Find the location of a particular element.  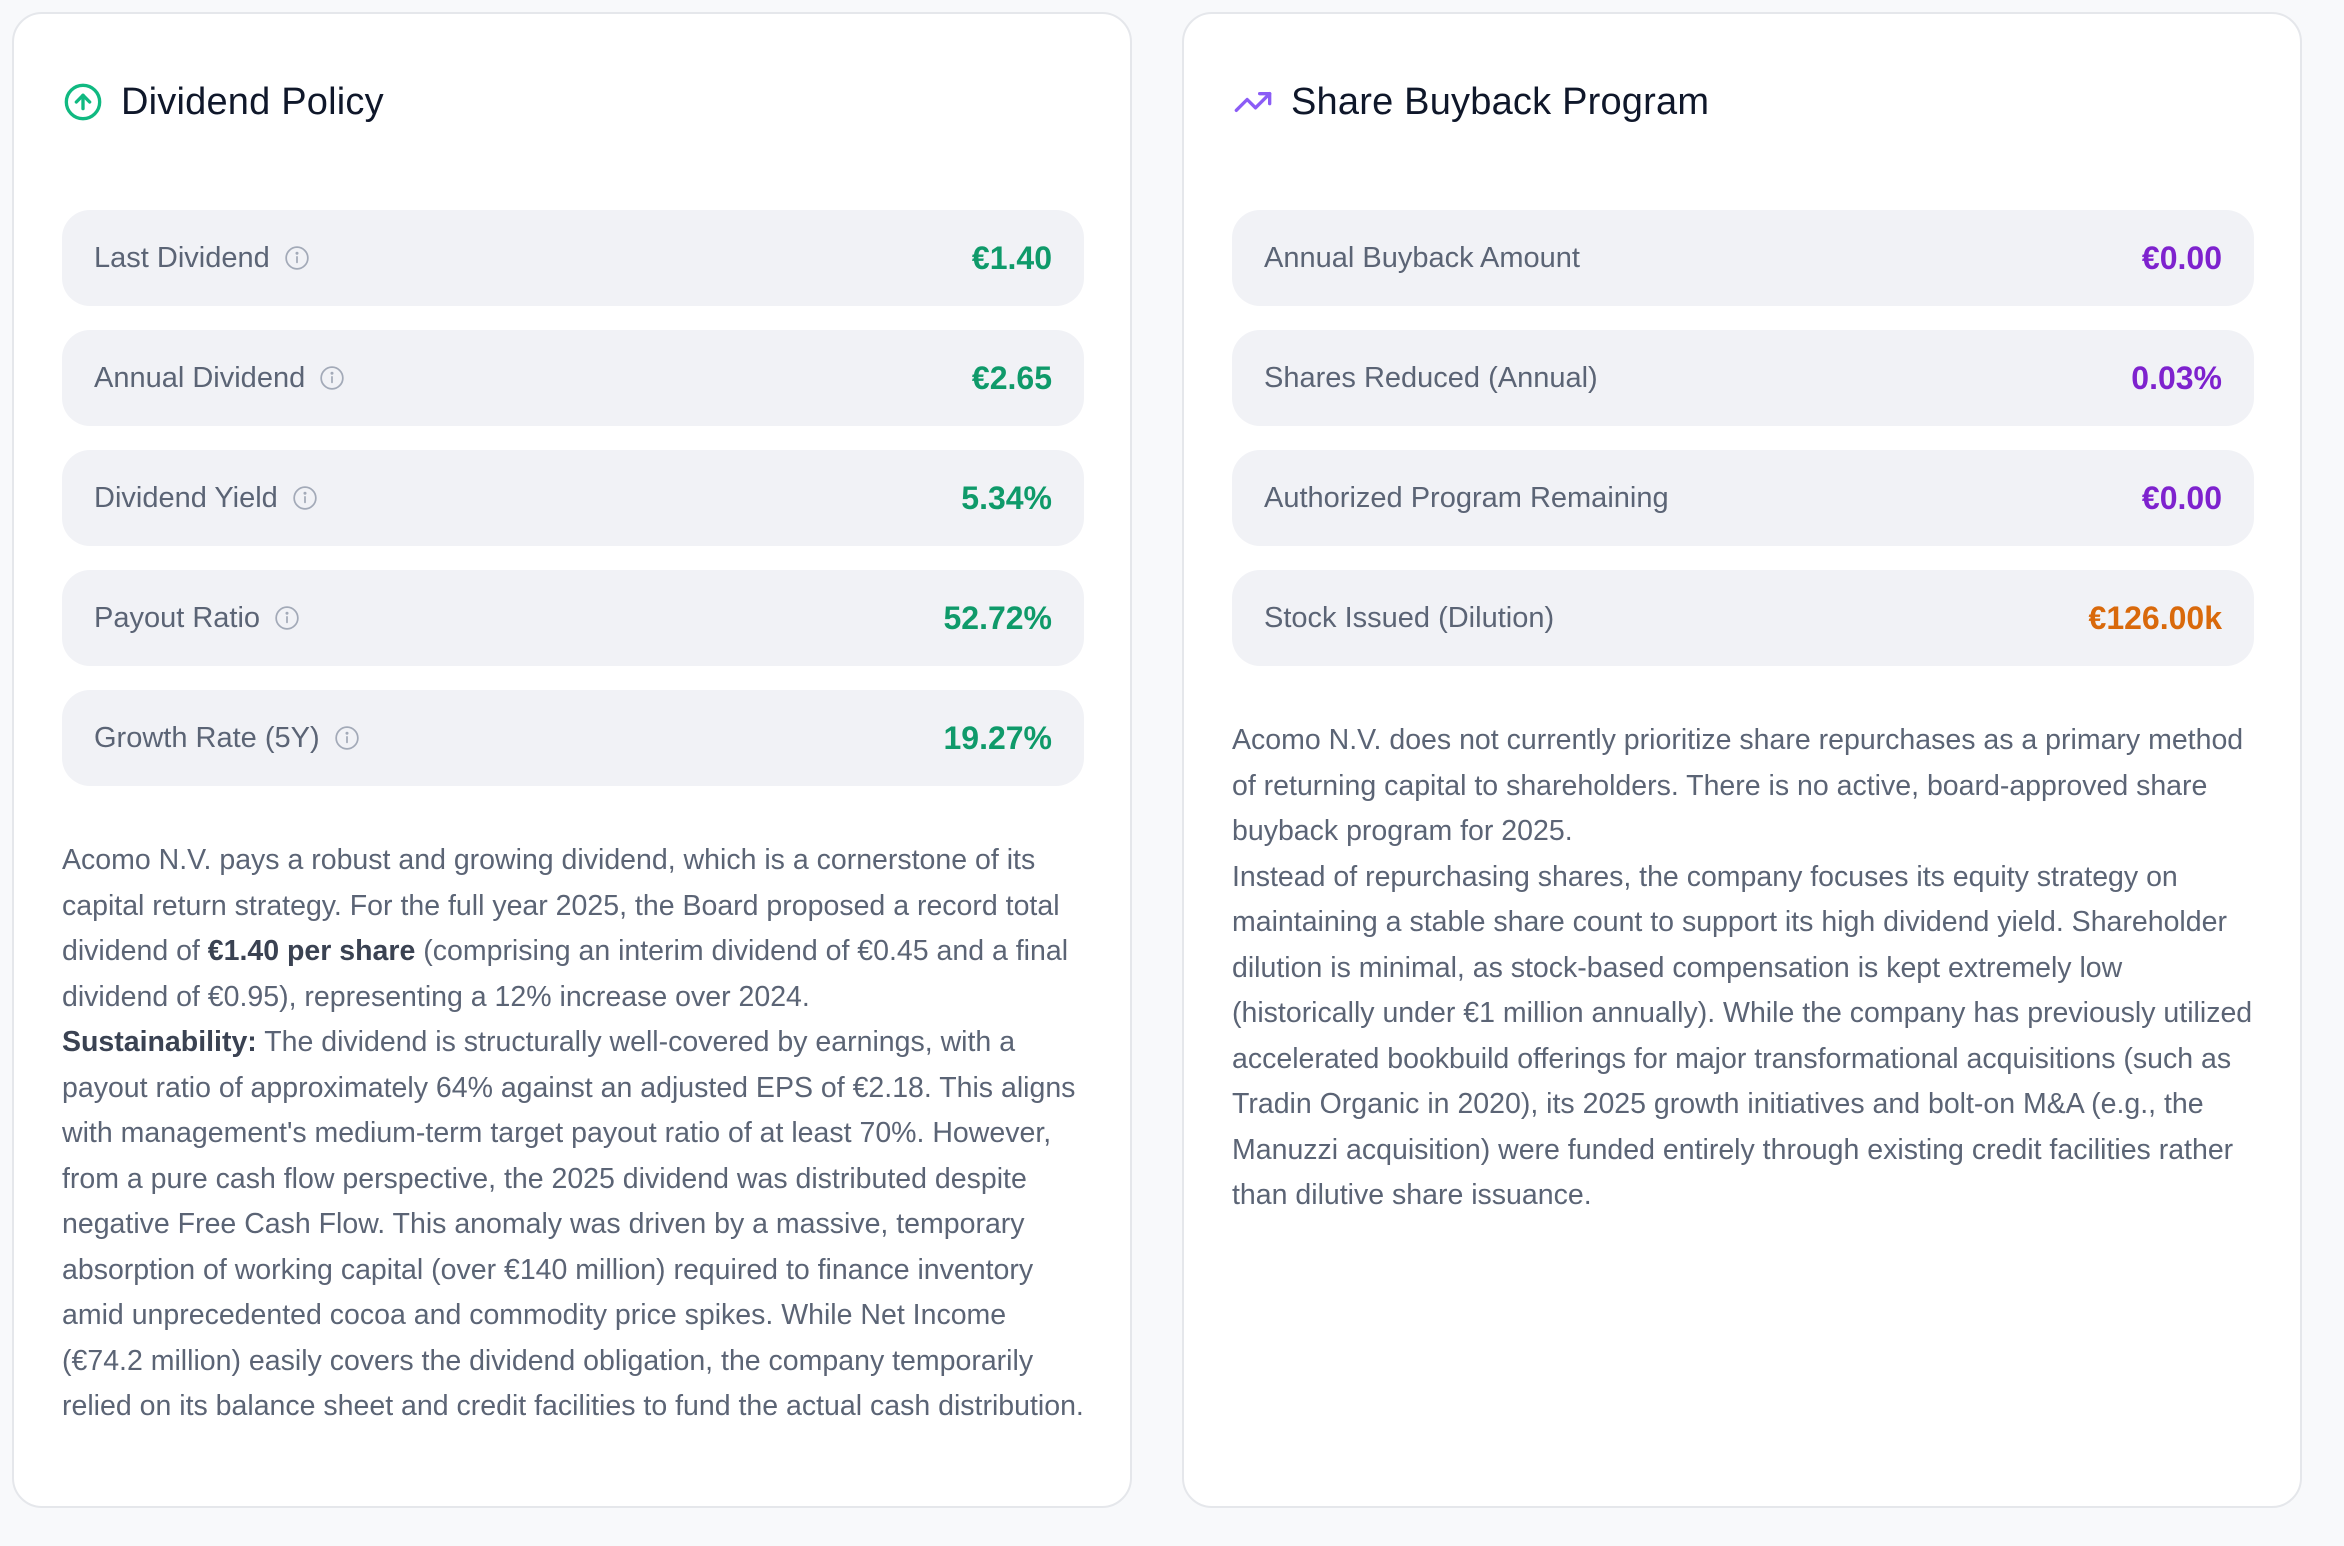

metric-payout-ratio: Payout Ratio 52.72% is located at coordinates (573, 618).